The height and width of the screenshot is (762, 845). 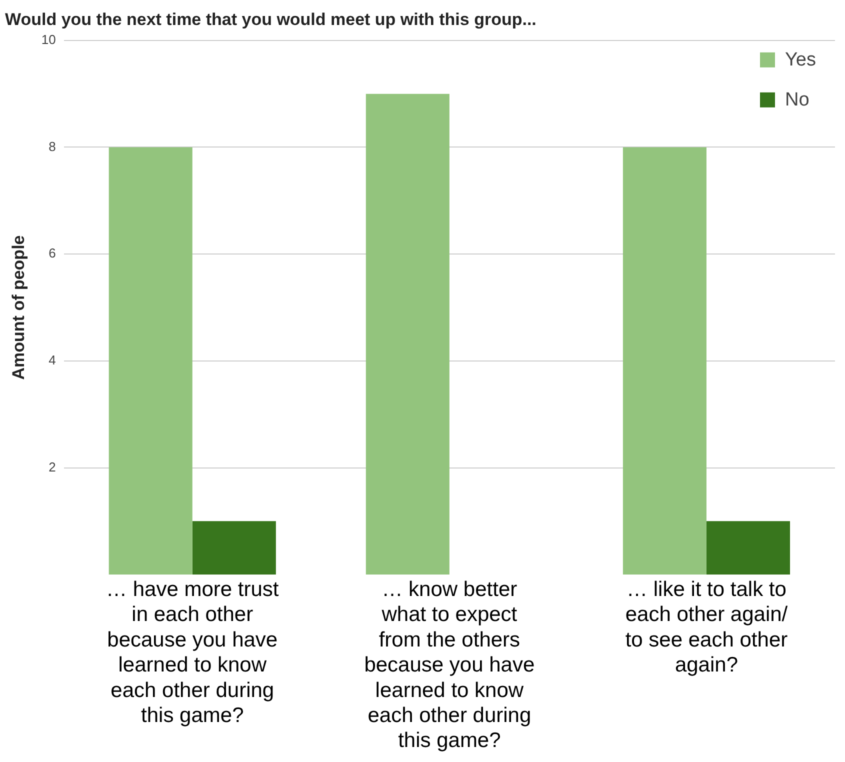 I want to click on x-tick-label: … know better what to expect from the others because you have learned to know each other during this game?, so click(x=449, y=665).